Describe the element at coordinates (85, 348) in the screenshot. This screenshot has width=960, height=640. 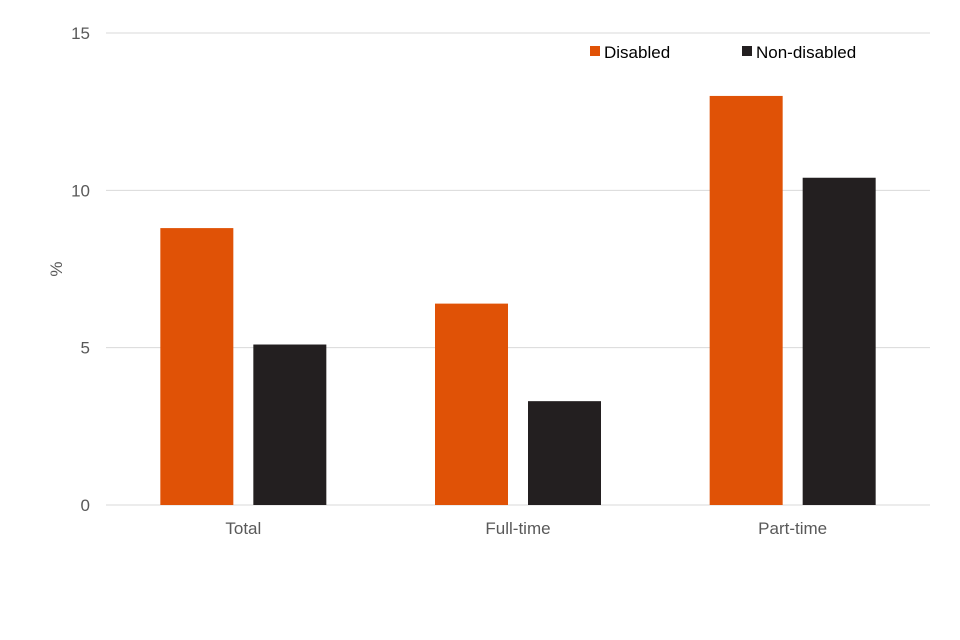
I see `y-tick-label: 5` at that location.